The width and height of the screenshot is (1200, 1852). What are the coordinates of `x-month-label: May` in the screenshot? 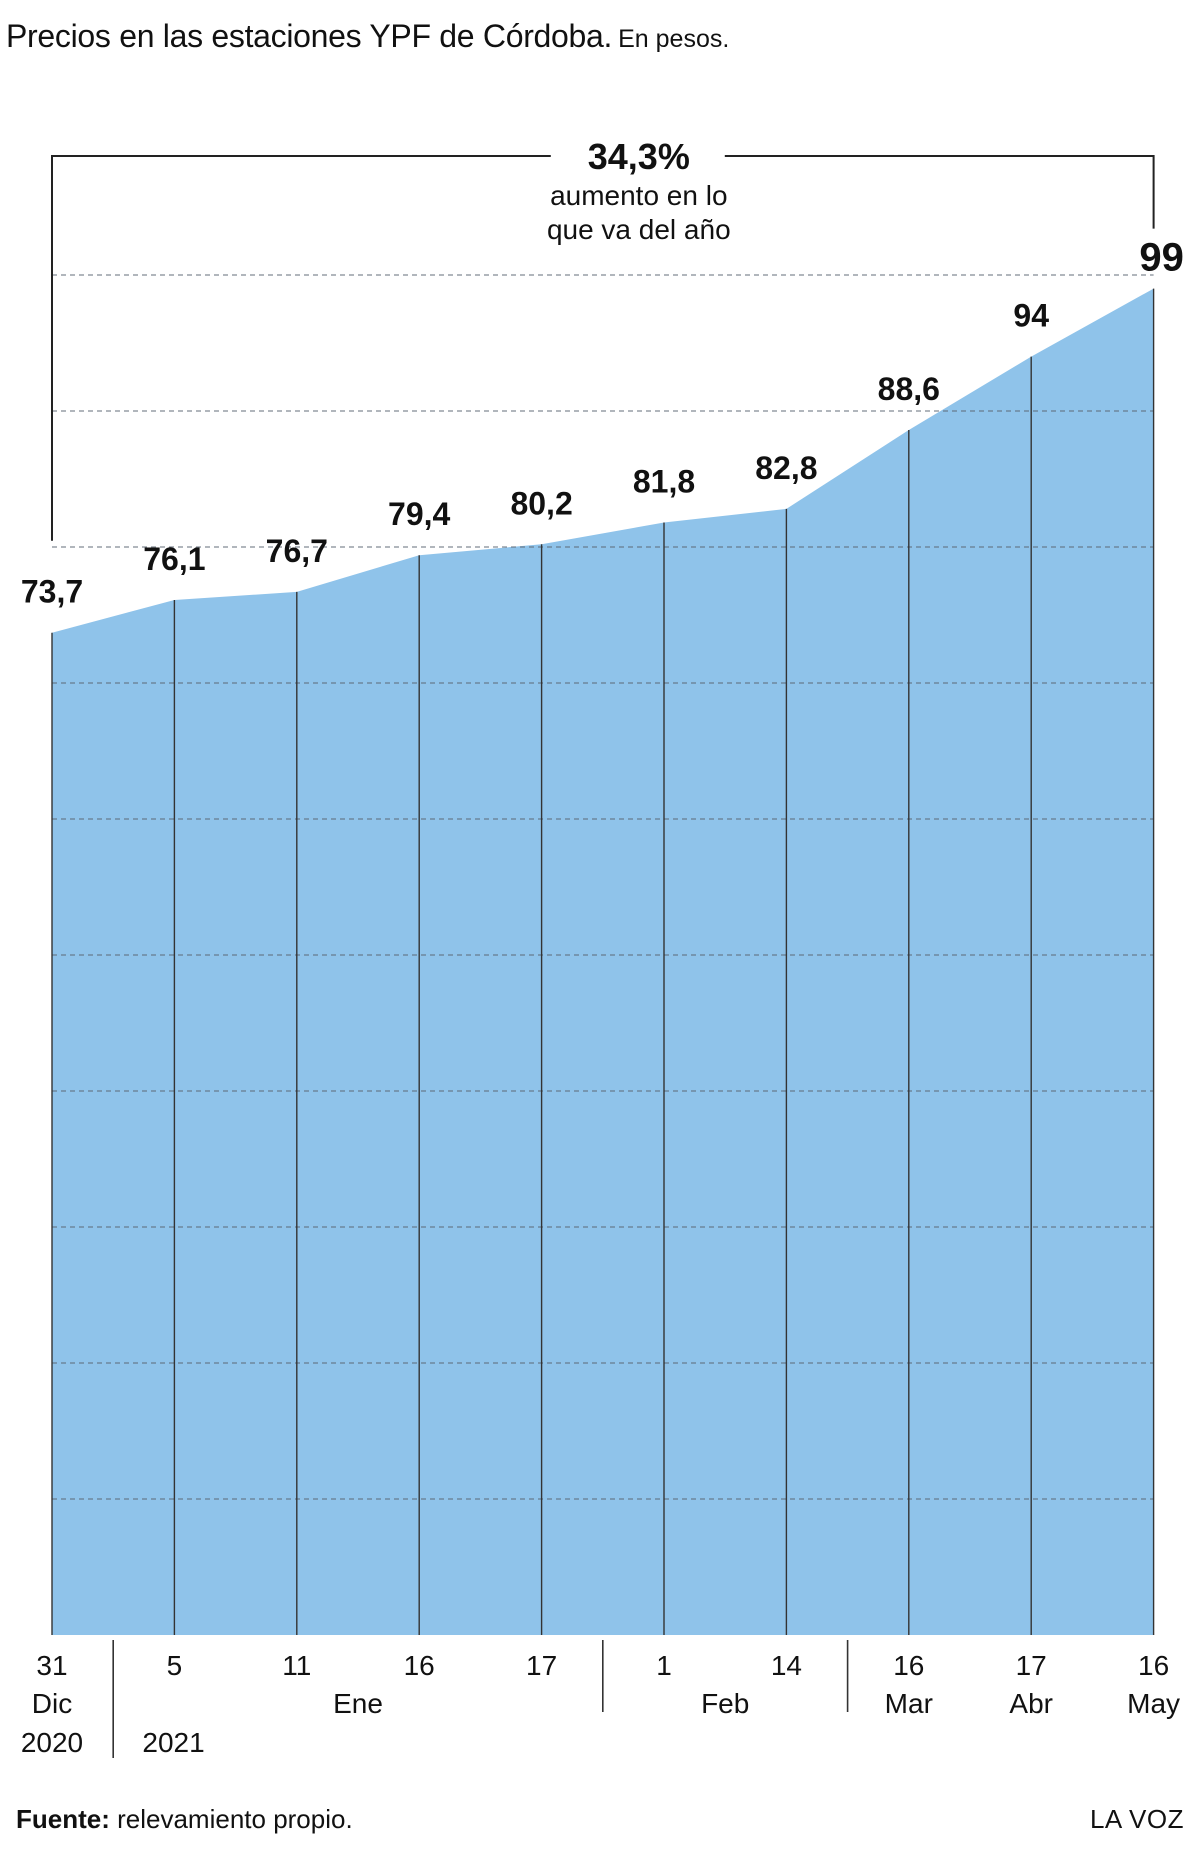 It's located at (1153, 1703).